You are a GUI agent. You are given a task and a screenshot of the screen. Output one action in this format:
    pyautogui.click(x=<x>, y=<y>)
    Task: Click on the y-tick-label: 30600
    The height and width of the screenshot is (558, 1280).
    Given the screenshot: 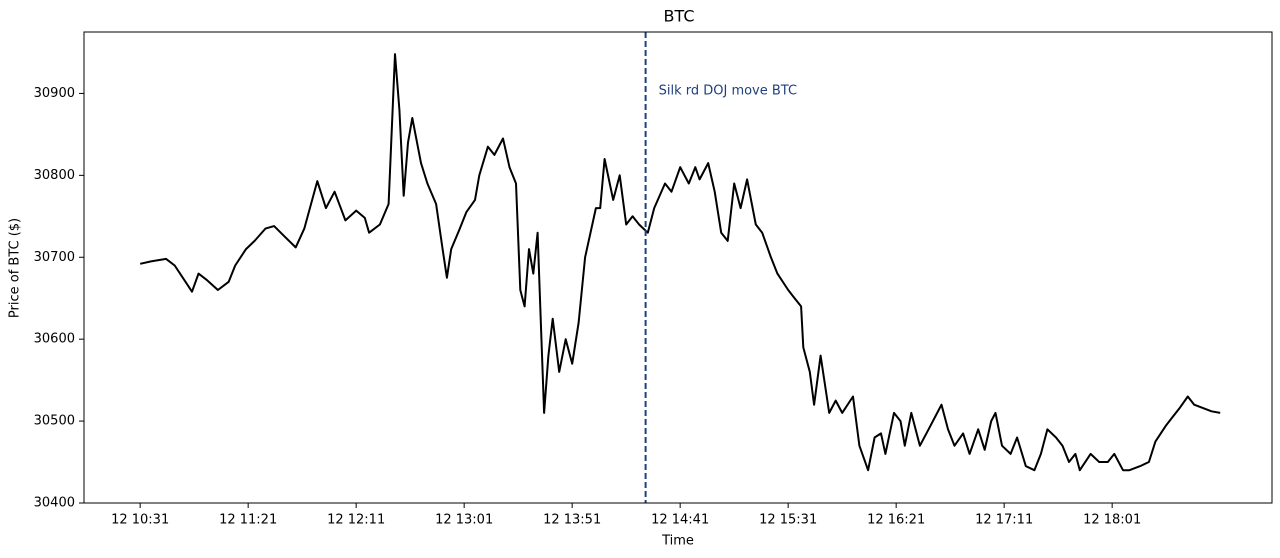 What is the action you would take?
    pyautogui.click(x=54, y=339)
    